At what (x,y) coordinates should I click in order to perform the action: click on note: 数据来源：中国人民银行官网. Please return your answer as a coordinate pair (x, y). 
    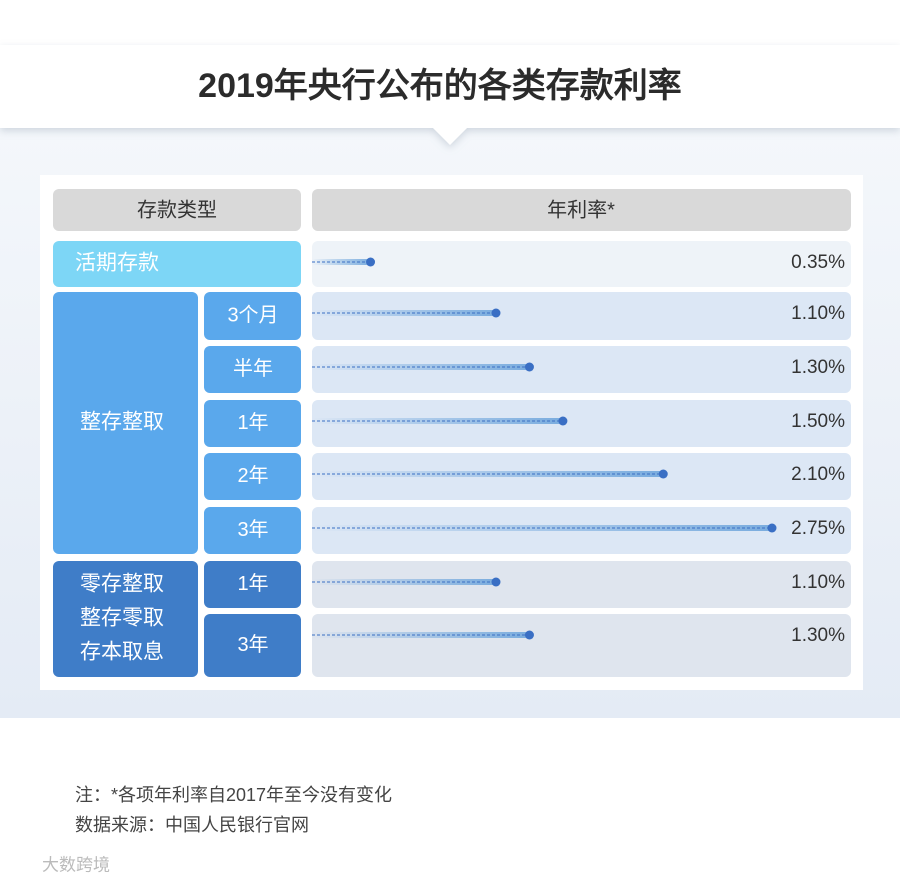
    Looking at the image, I should click on (192, 825).